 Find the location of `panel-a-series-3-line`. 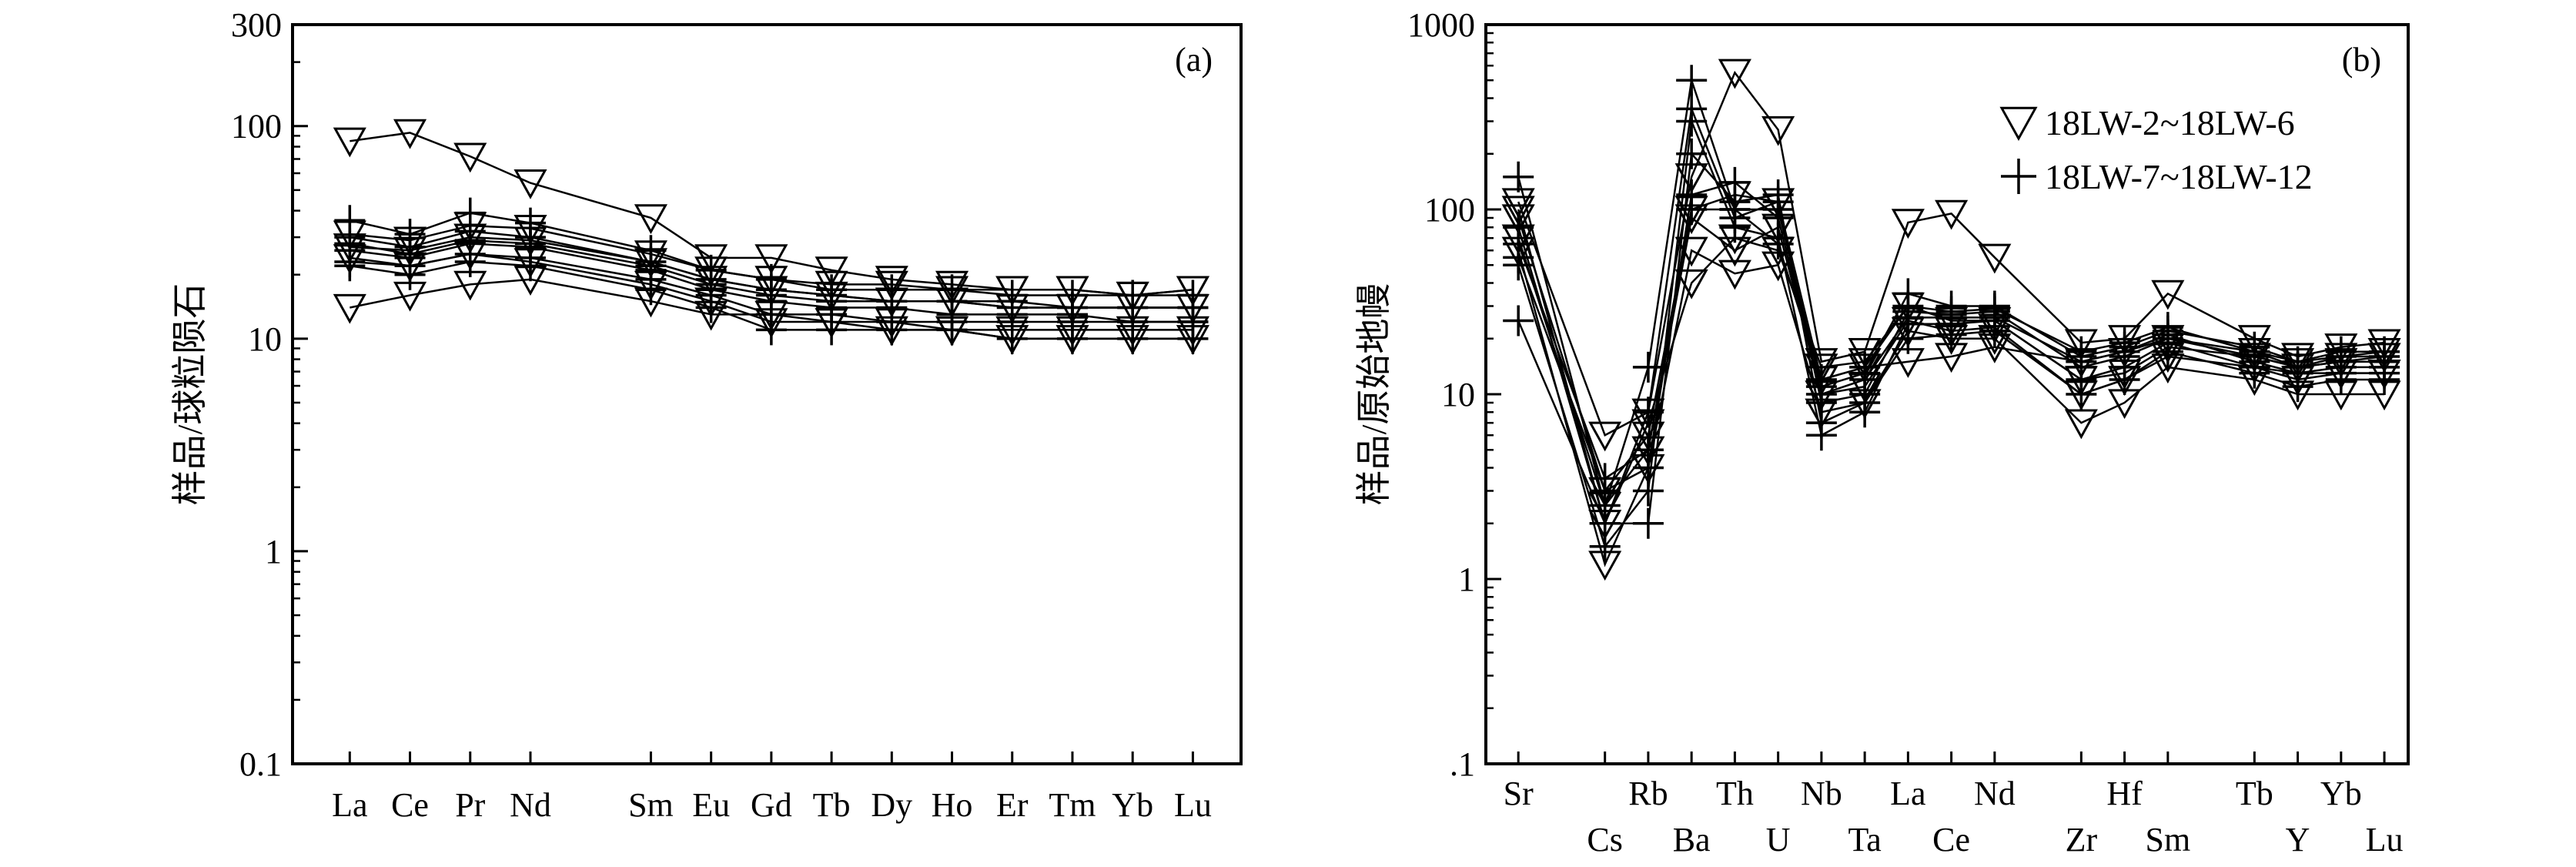

panel-a-series-3-line is located at coordinates (772, 260).